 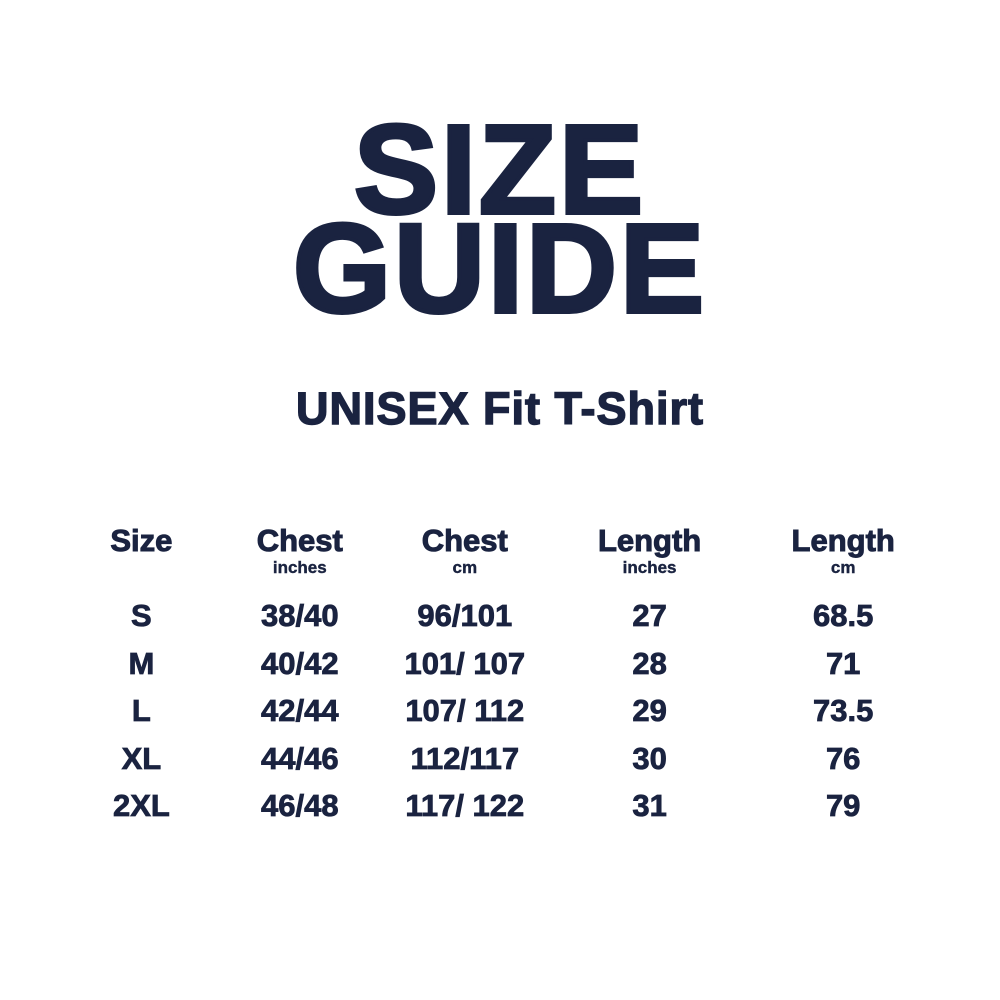 What do you see at coordinates (300, 616) in the screenshot?
I see `chest-inches-value: 38/40` at bounding box center [300, 616].